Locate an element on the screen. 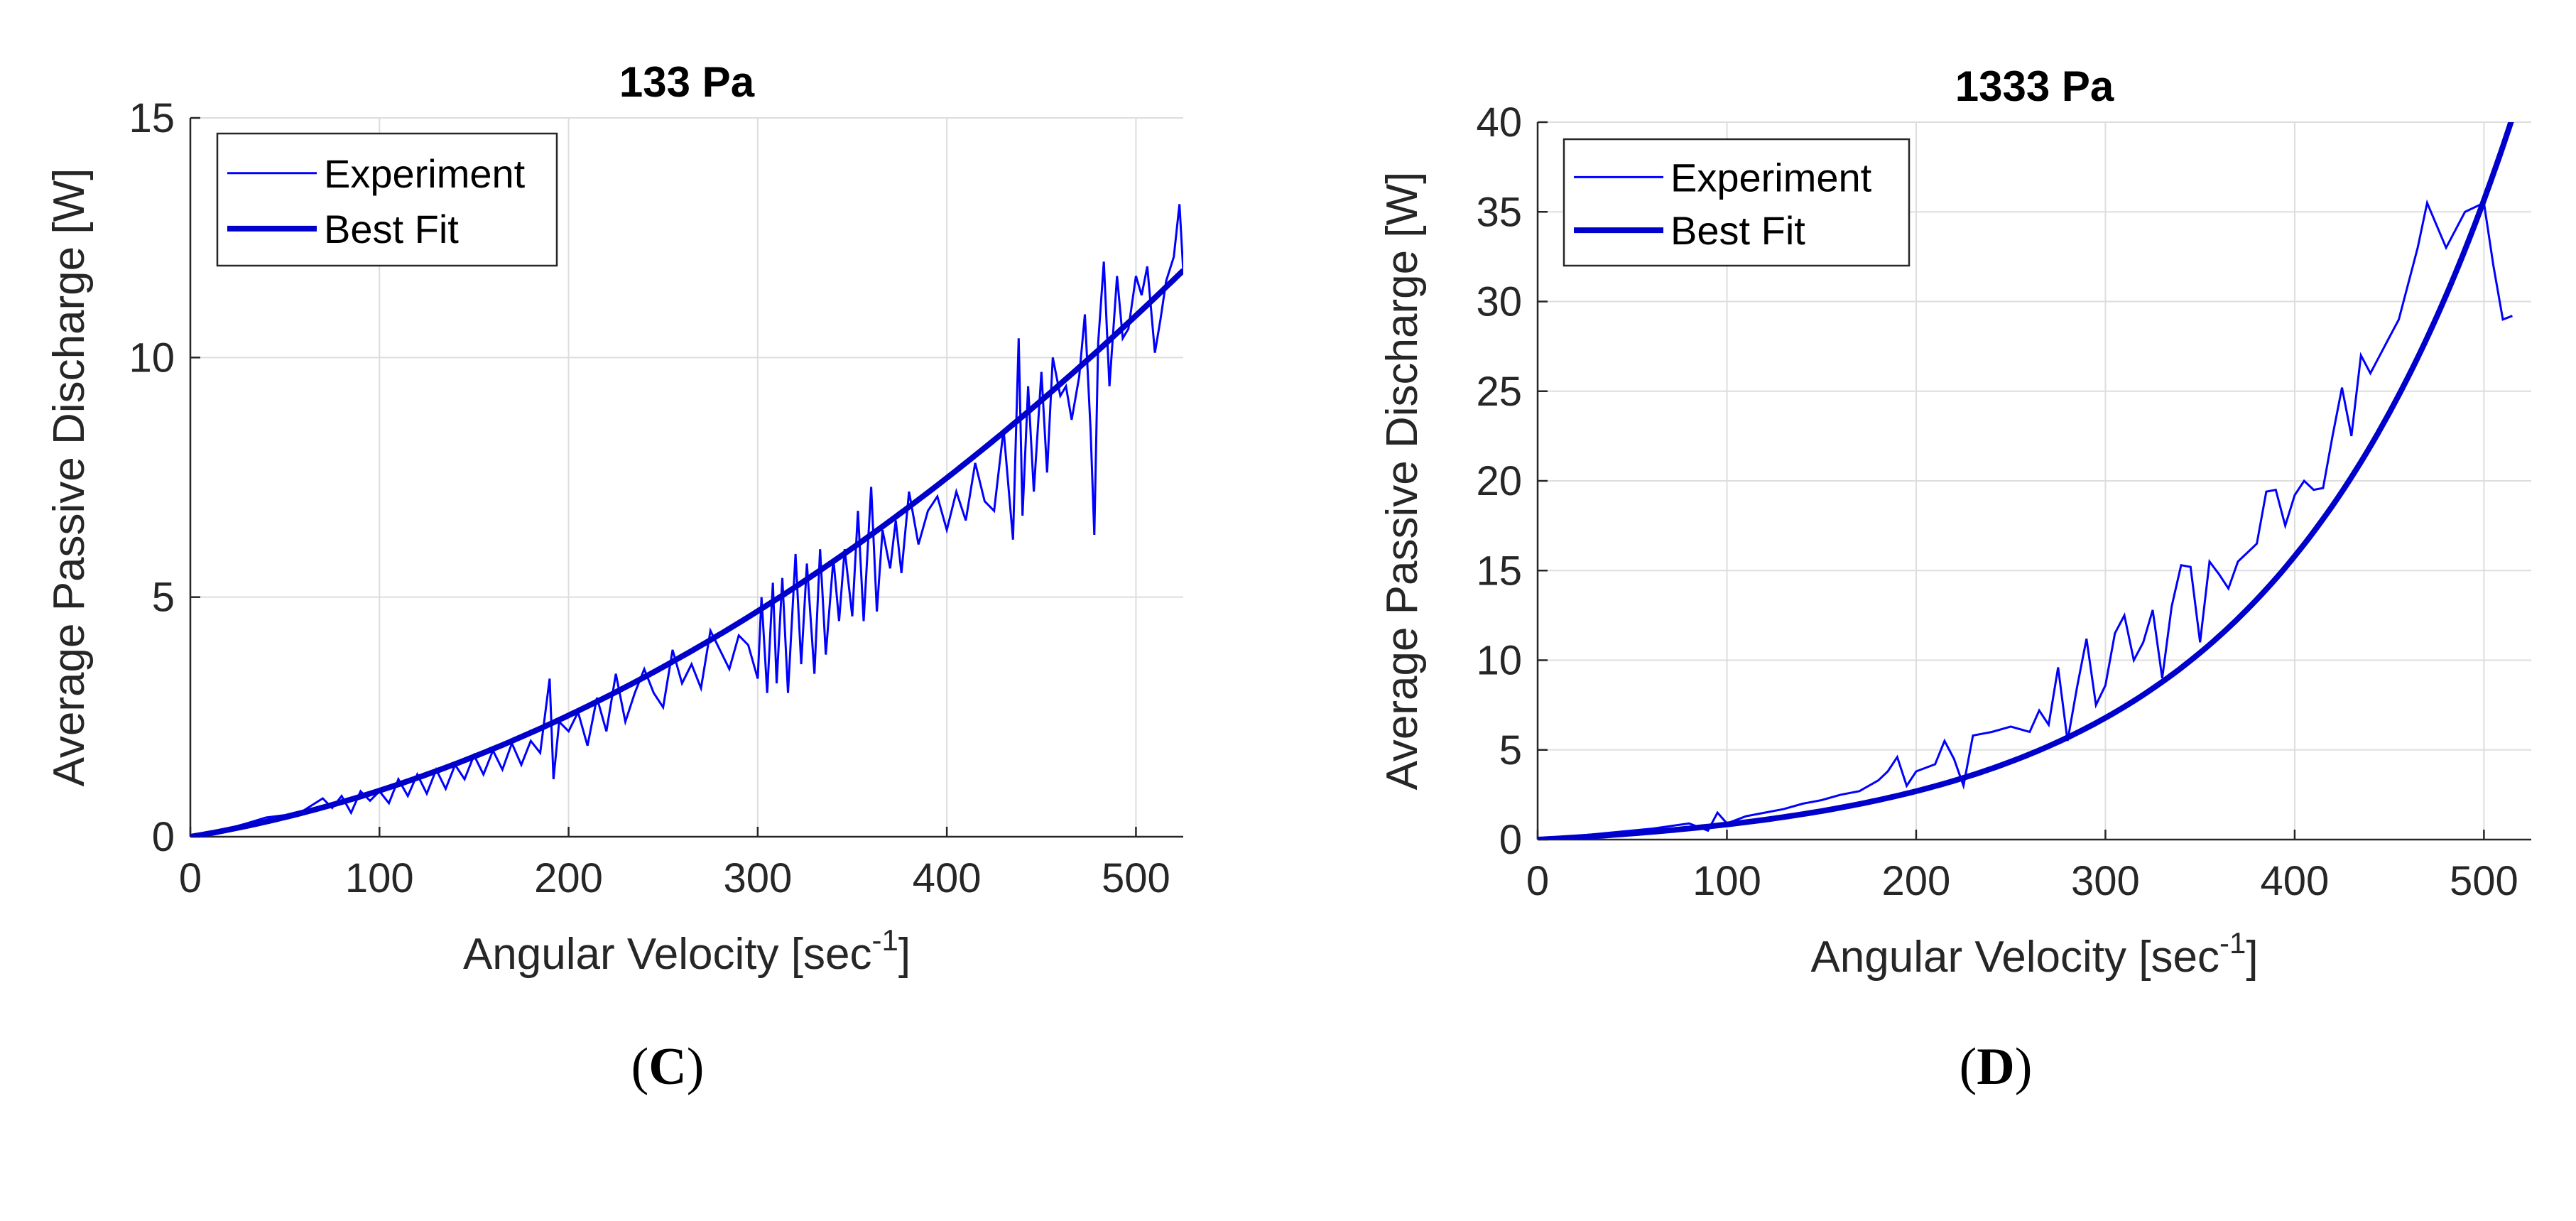 The image size is (2576, 1221). caption-c: (C) is located at coordinates (668, 1067).